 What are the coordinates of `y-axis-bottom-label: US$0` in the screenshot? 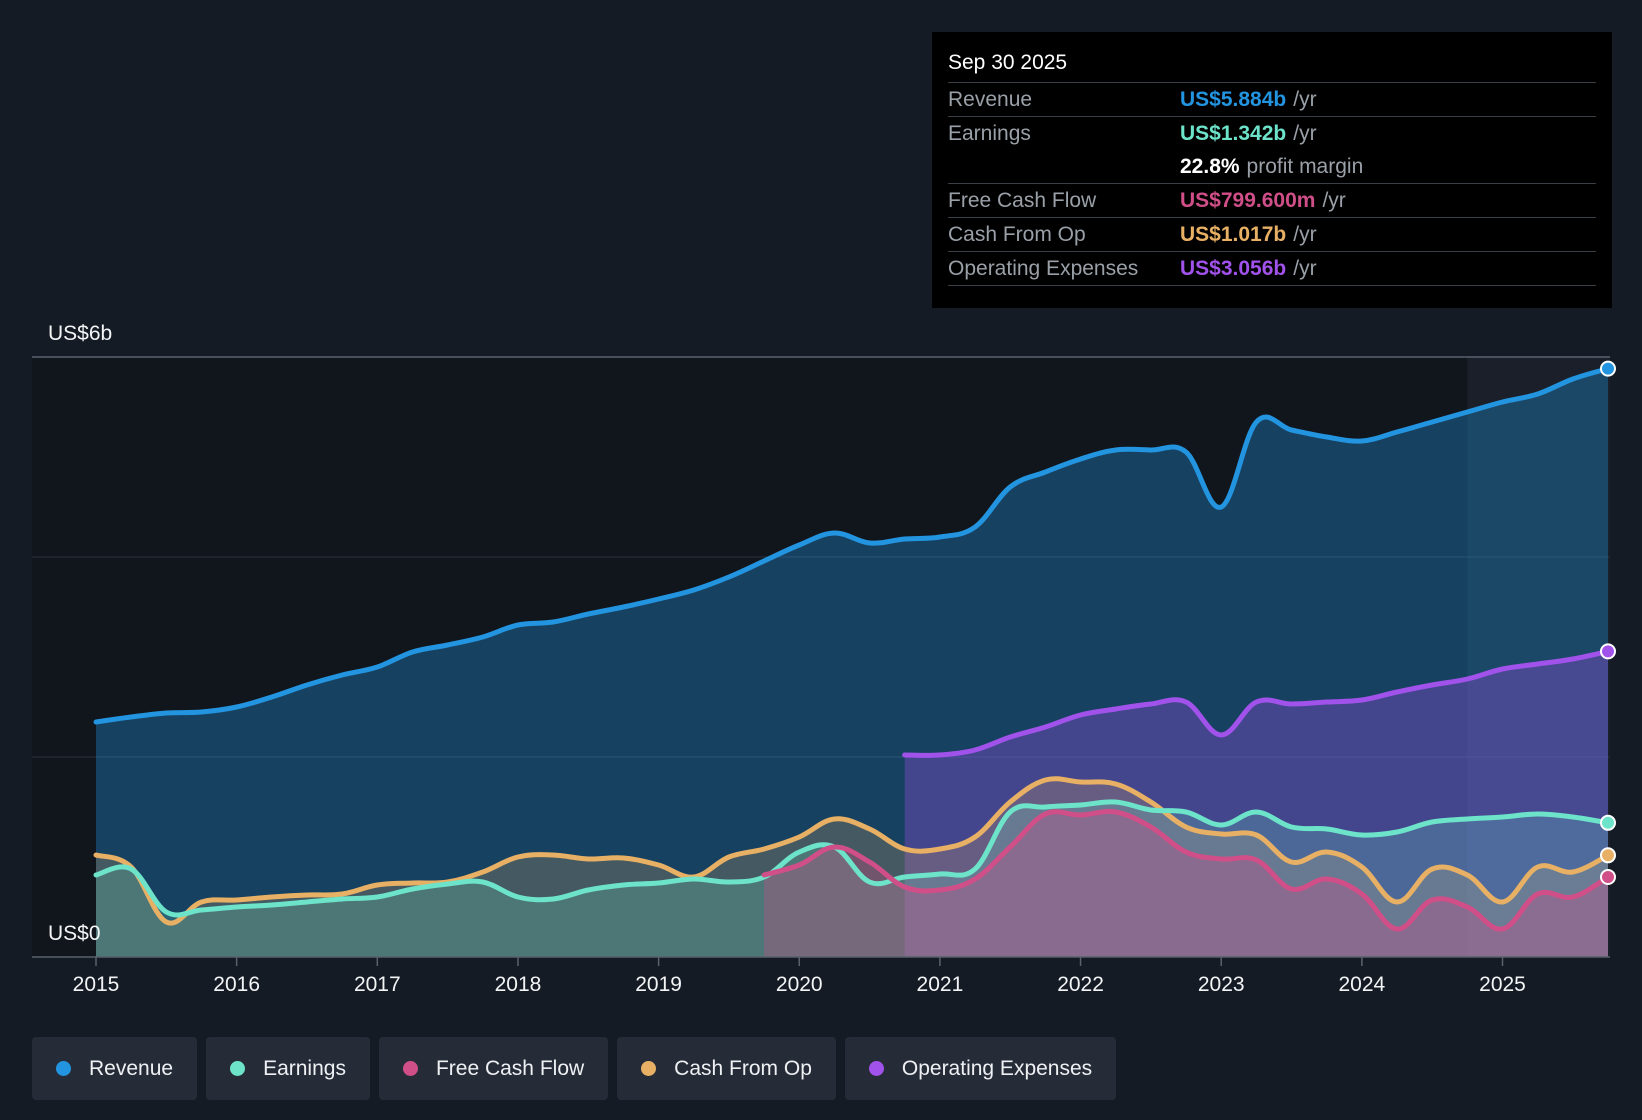 It's located at (74, 933).